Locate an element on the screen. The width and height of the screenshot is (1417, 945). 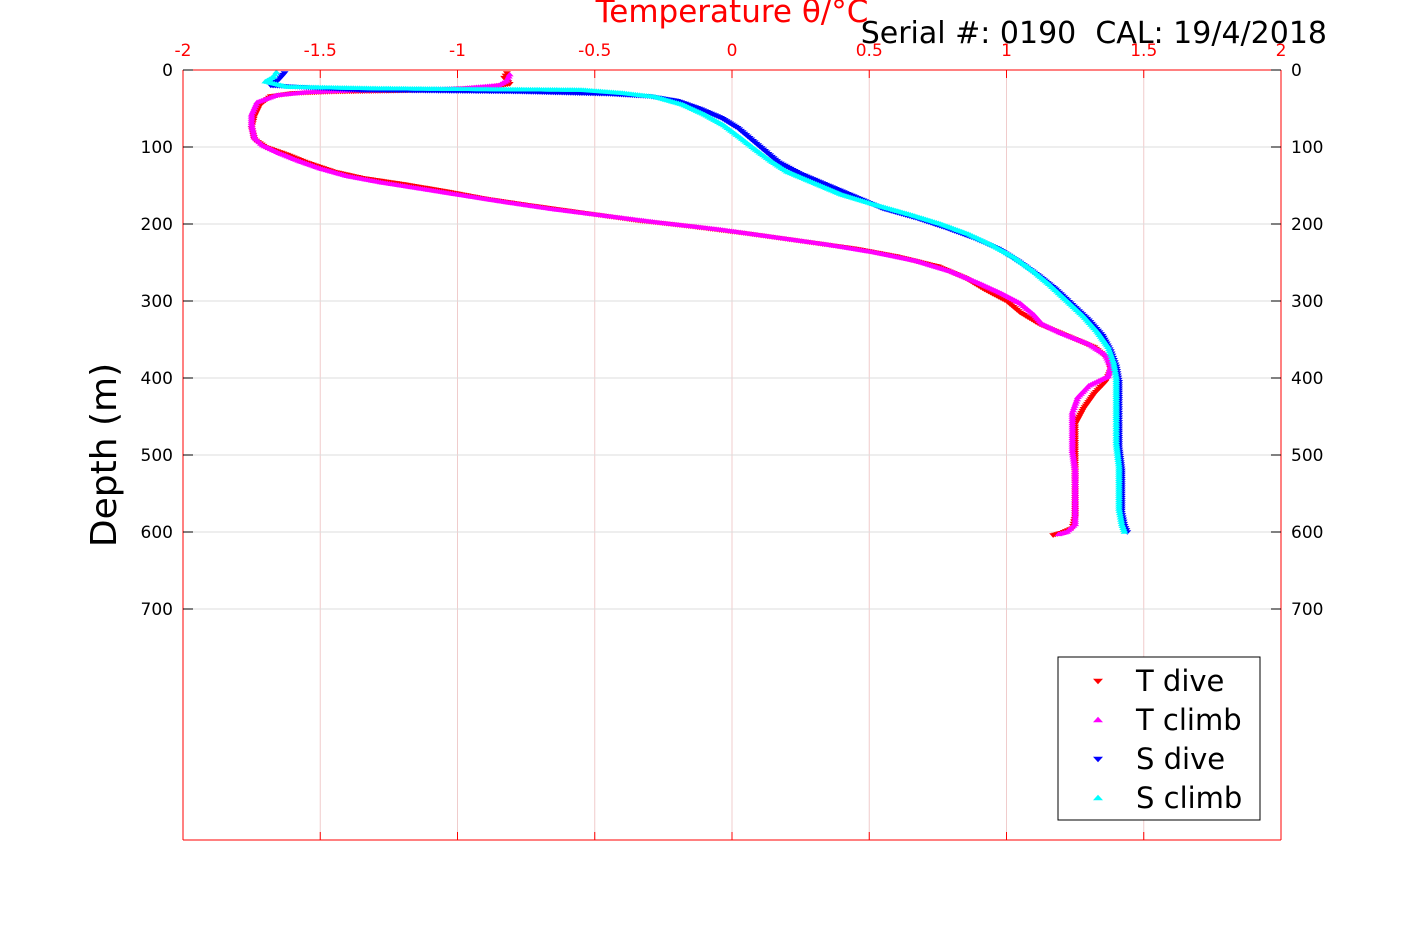
x-tick-label: -1.5 is located at coordinates (320, 51).